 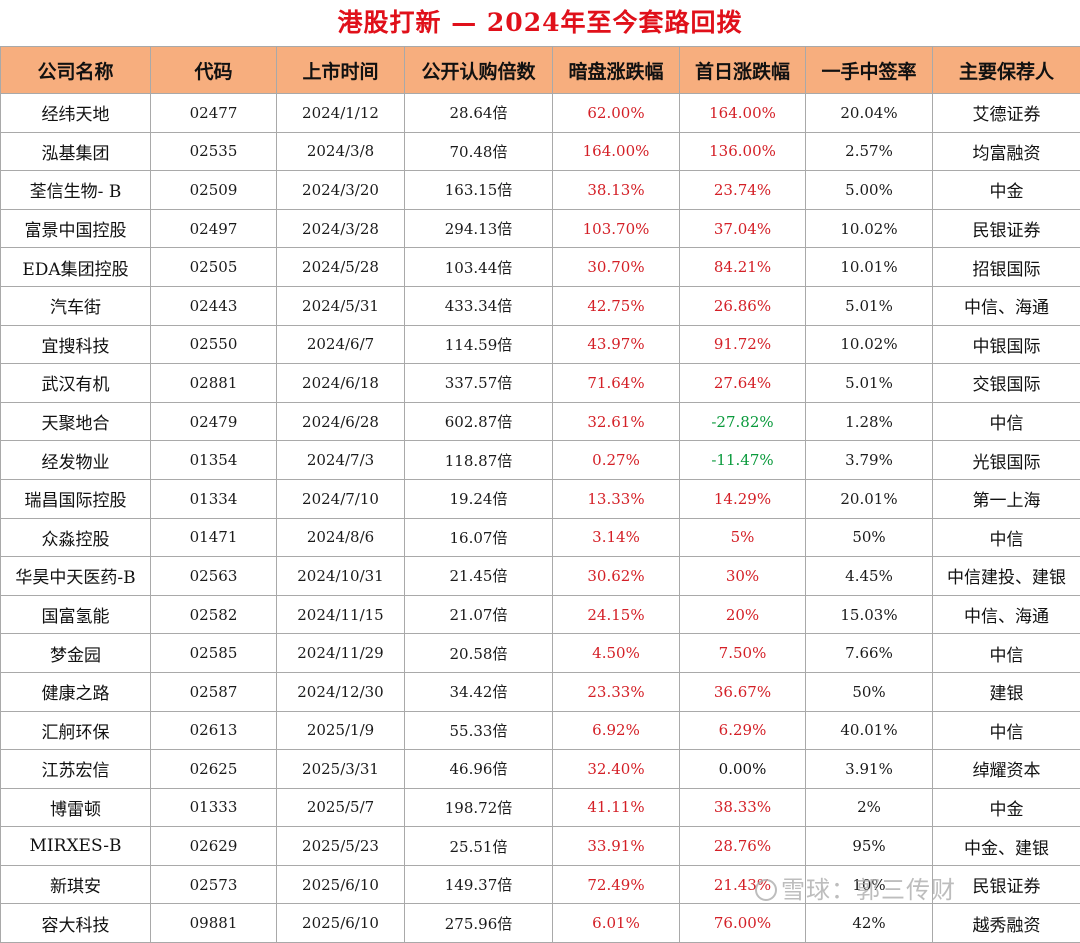 I want to click on cell-code: 02505, so click(x=214, y=267).